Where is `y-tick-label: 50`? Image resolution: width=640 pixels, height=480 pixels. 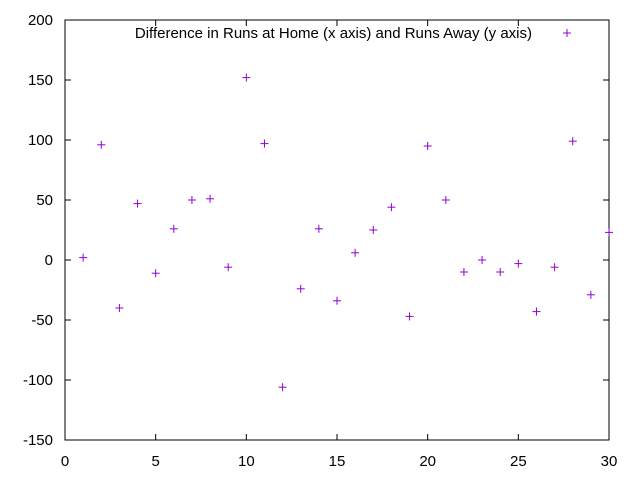
y-tick-label: 50 is located at coordinates (44, 200).